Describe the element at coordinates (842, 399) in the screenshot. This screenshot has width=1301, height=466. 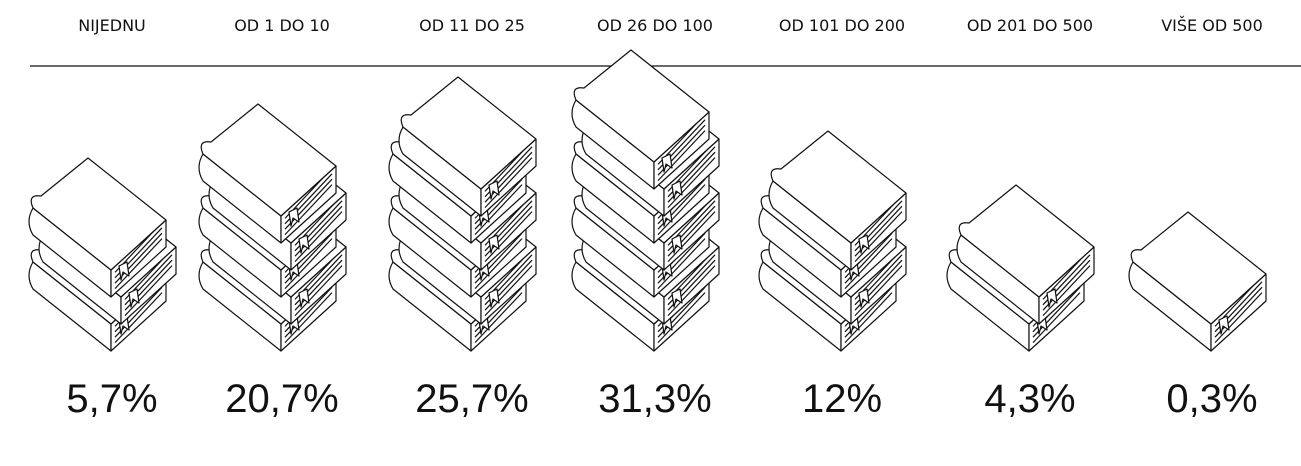
I see `value-label: 12%` at that location.